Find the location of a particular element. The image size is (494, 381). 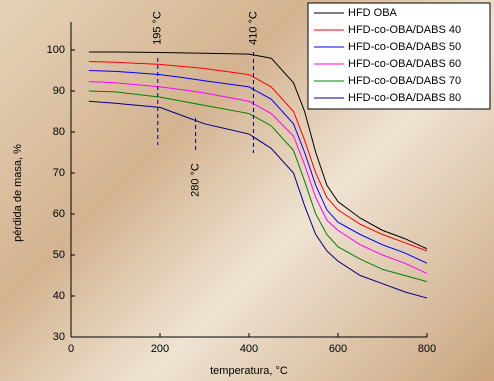

annotation-label: 280 °C is located at coordinates (196, 180).